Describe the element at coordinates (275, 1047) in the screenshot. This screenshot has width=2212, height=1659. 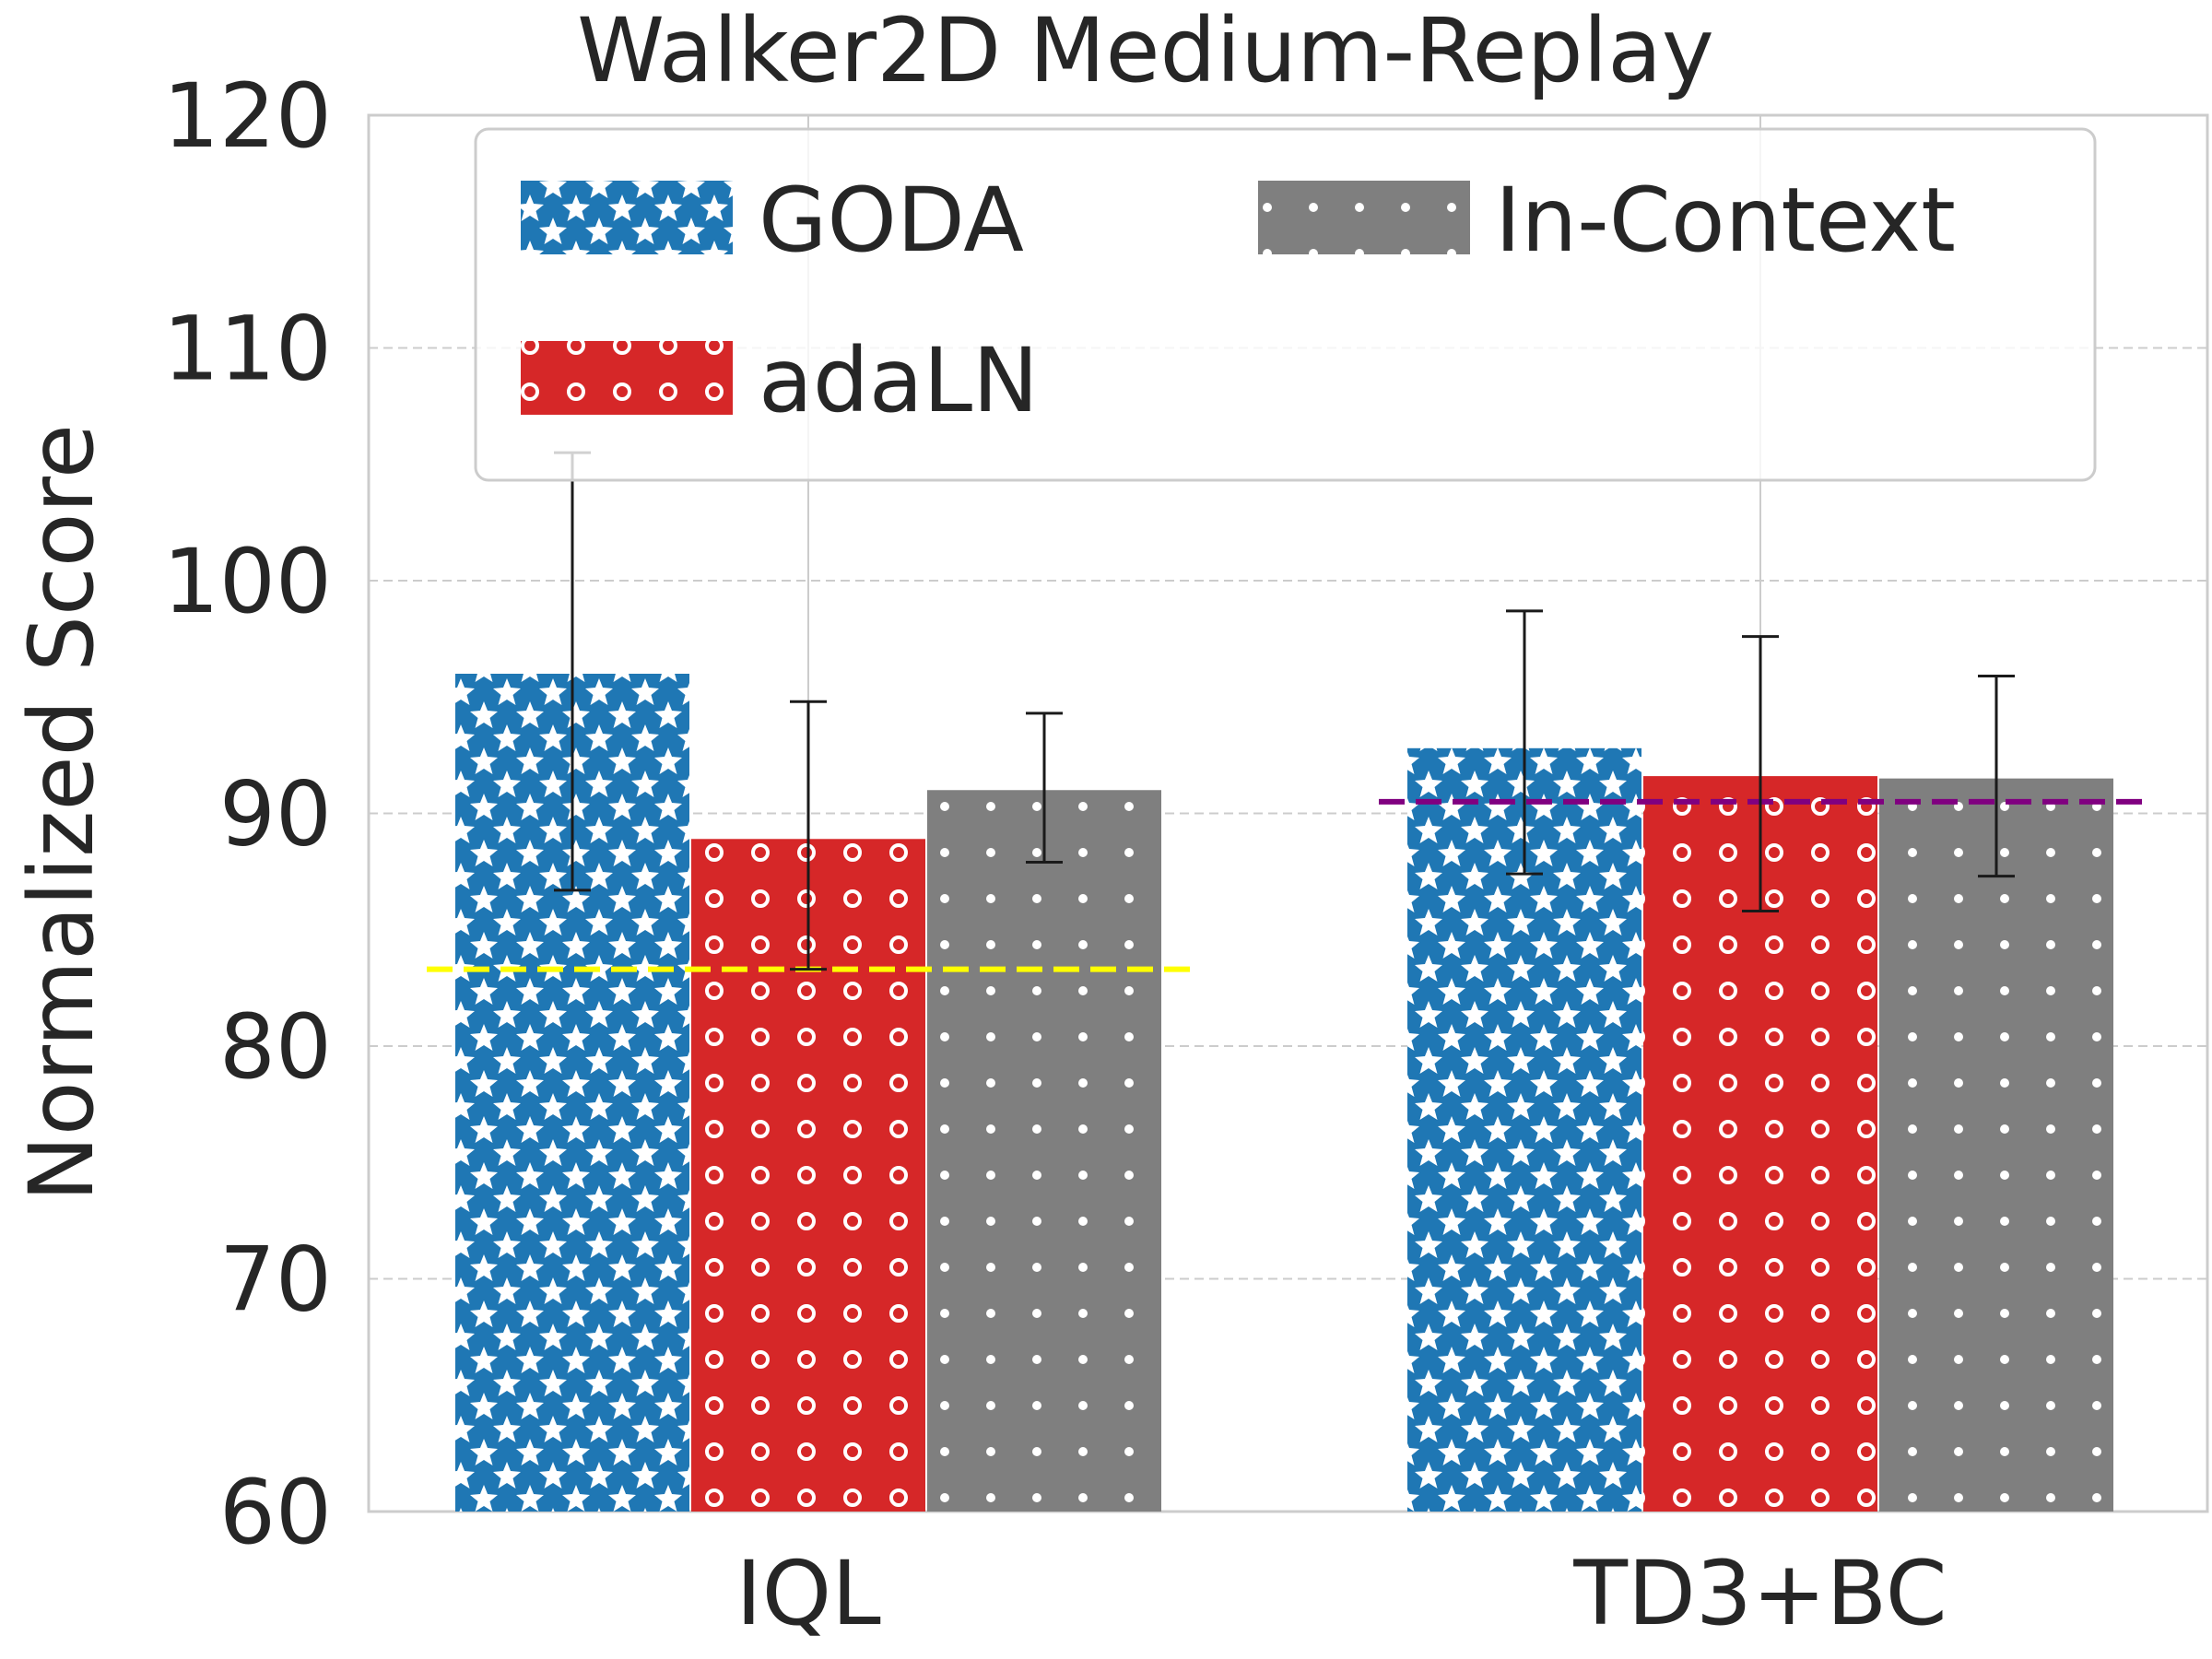
I see `y-tick-label-80: 80` at that location.